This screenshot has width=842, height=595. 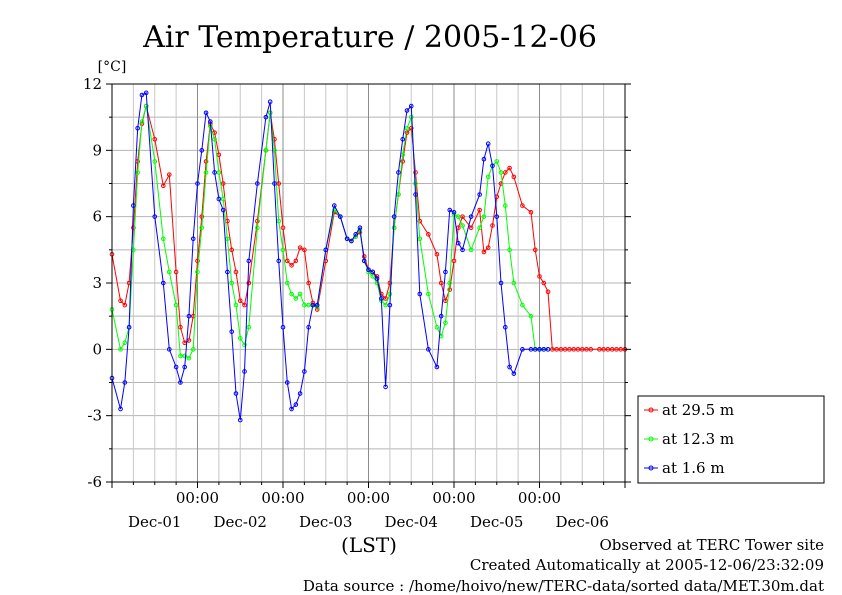 What do you see at coordinates (369, 37) in the screenshot?
I see `chart-title: Air Temperature / 2005-12-06` at bounding box center [369, 37].